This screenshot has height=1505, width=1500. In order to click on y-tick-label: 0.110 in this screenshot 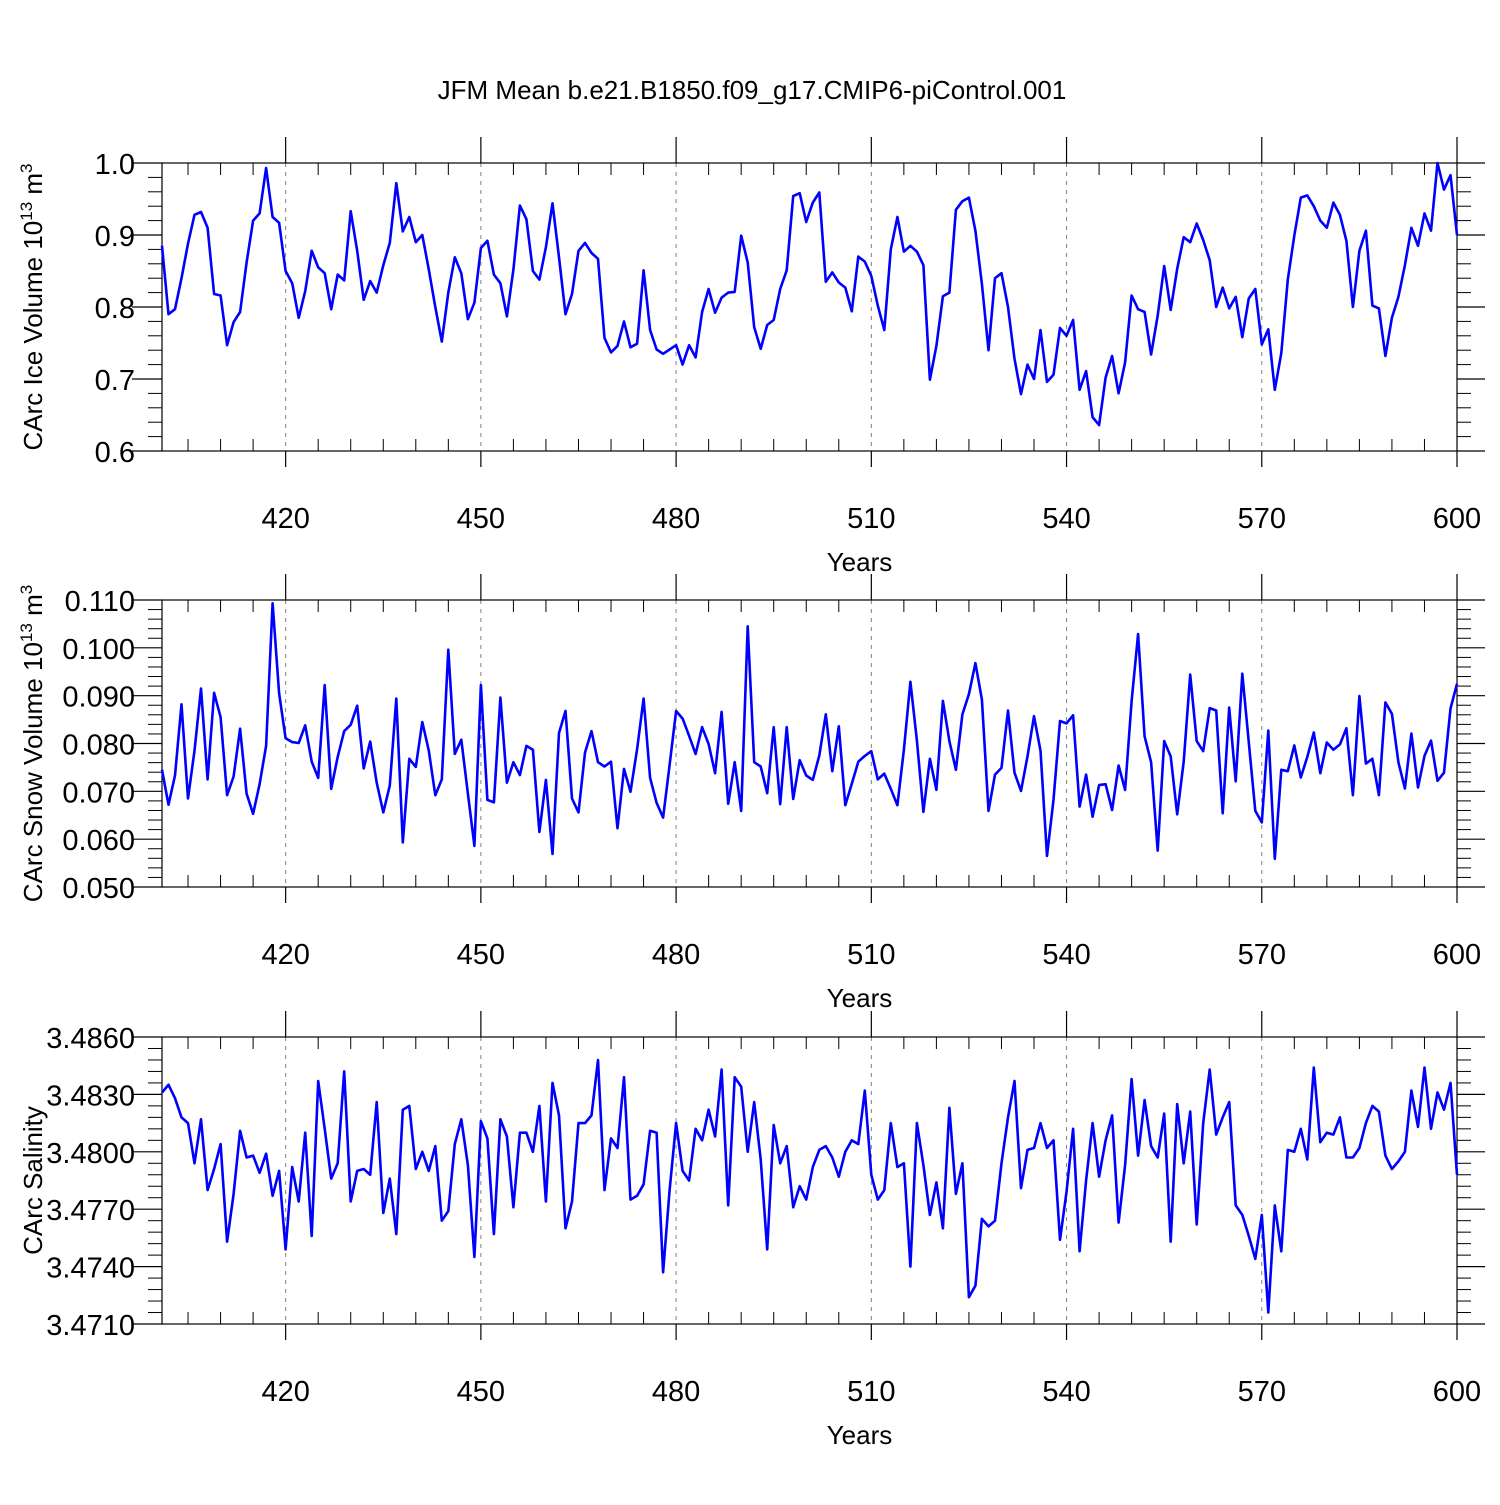, I will do `click(100, 602)`.